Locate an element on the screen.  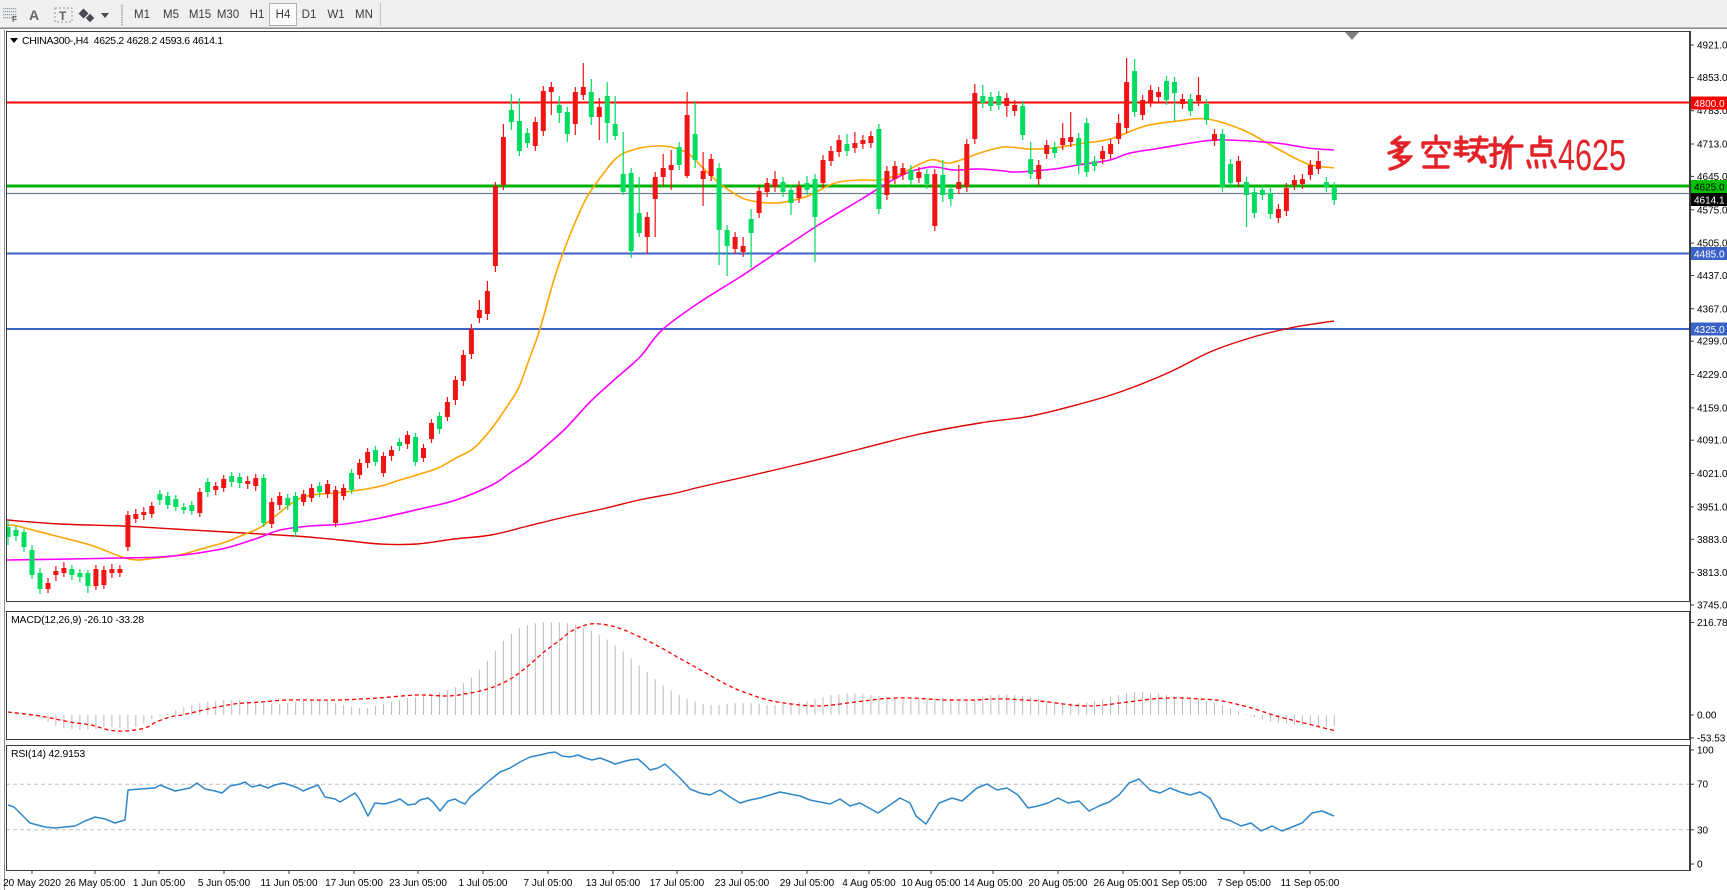
svg-text: 13 Jul 05:00 is located at coordinates (613, 883).